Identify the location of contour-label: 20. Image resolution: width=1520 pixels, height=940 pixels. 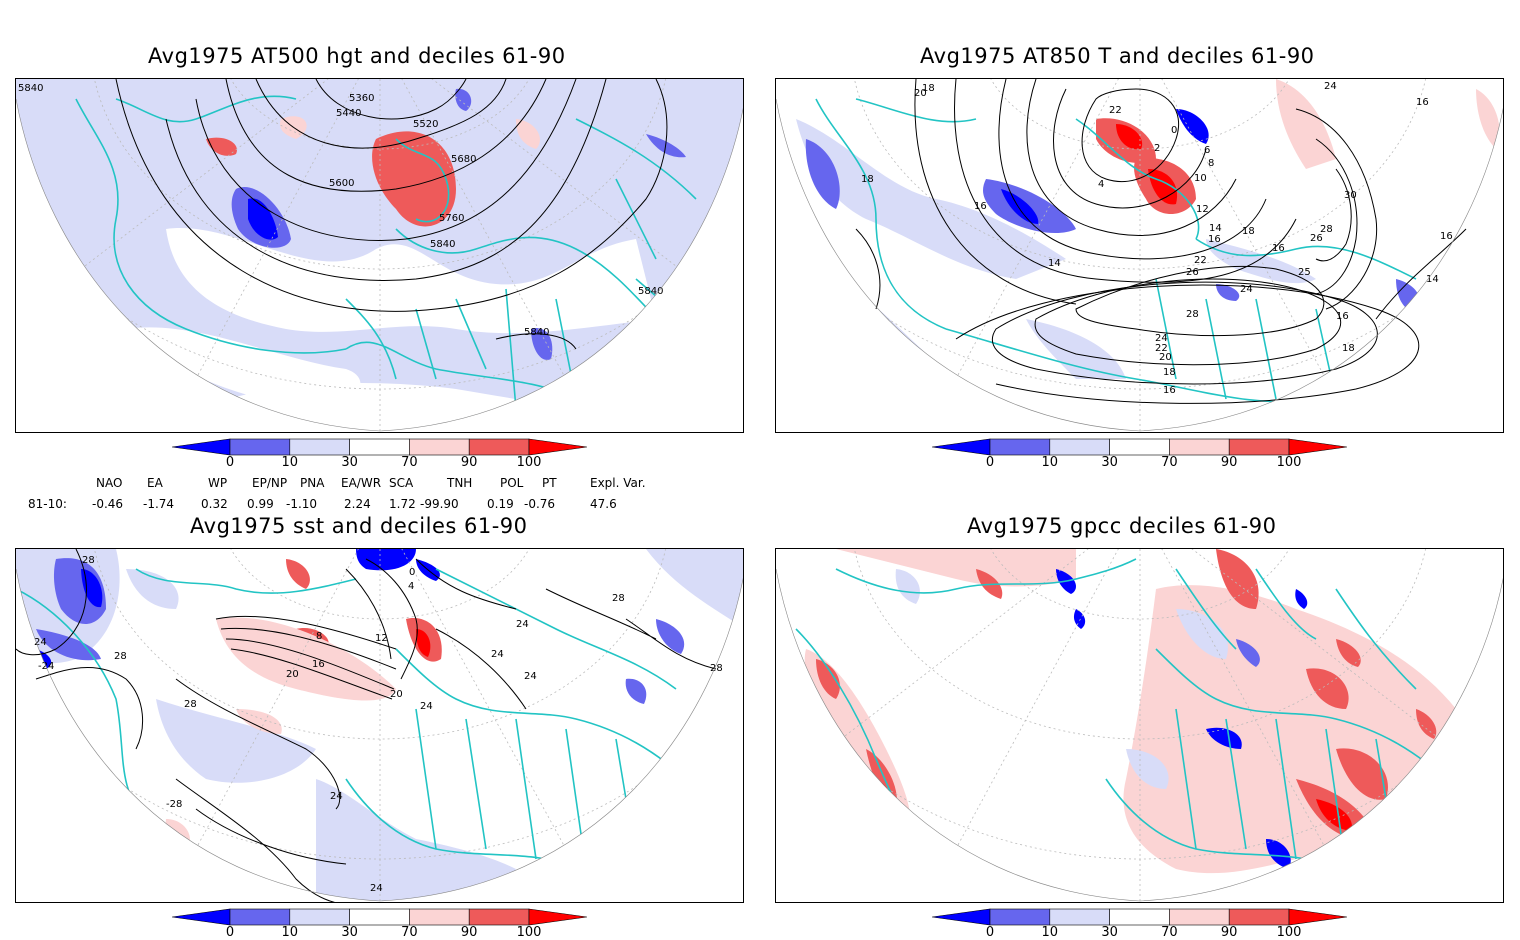
(920, 93).